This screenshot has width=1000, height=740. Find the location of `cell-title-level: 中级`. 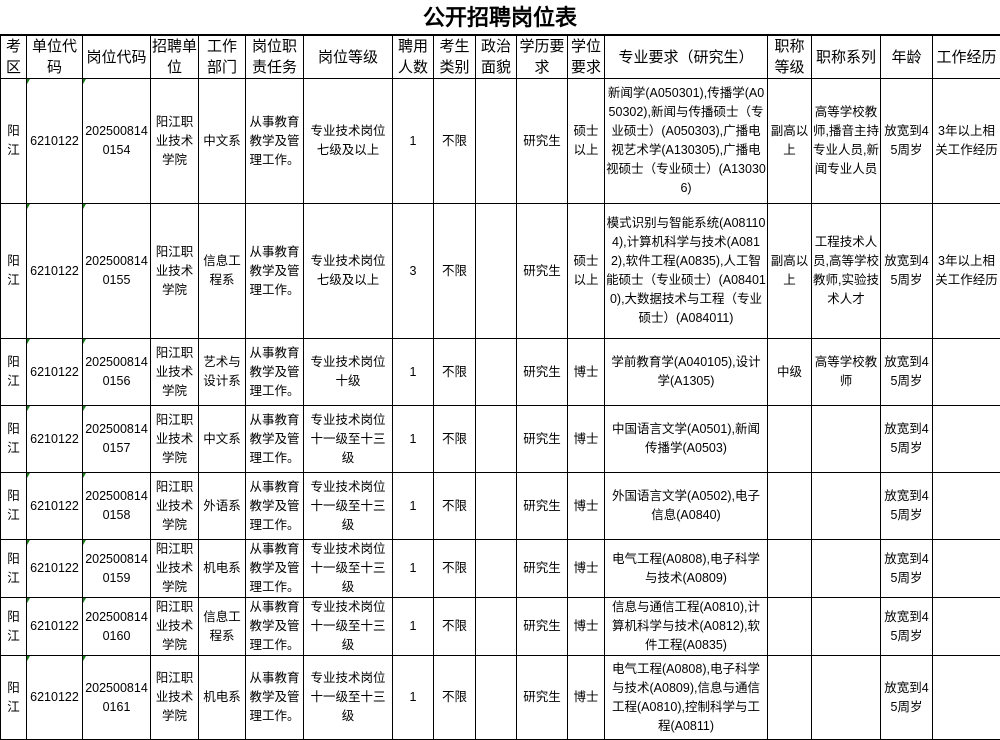

cell-title-level: 中级 is located at coordinates (789, 372).